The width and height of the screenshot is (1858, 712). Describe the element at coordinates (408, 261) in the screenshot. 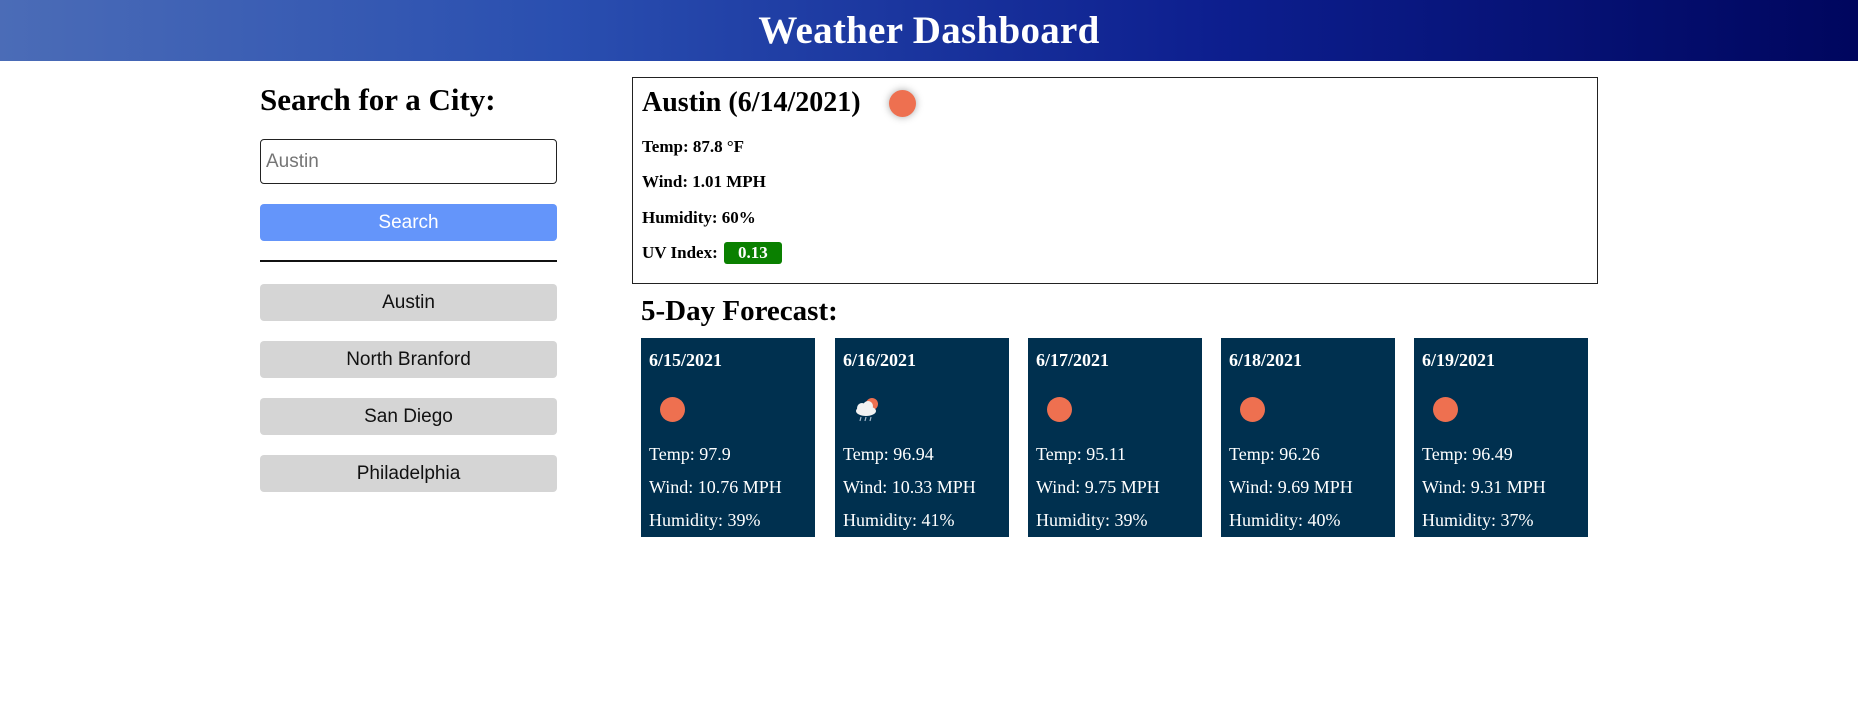

I see `sidebar-divider` at that location.